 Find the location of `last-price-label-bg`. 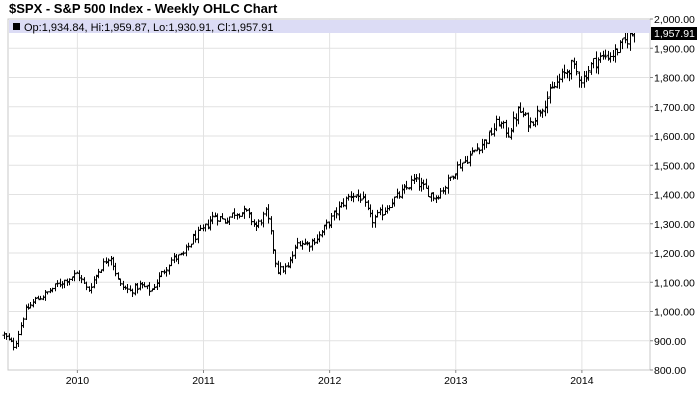

last-price-label-bg is located at coordinates (674, 33).